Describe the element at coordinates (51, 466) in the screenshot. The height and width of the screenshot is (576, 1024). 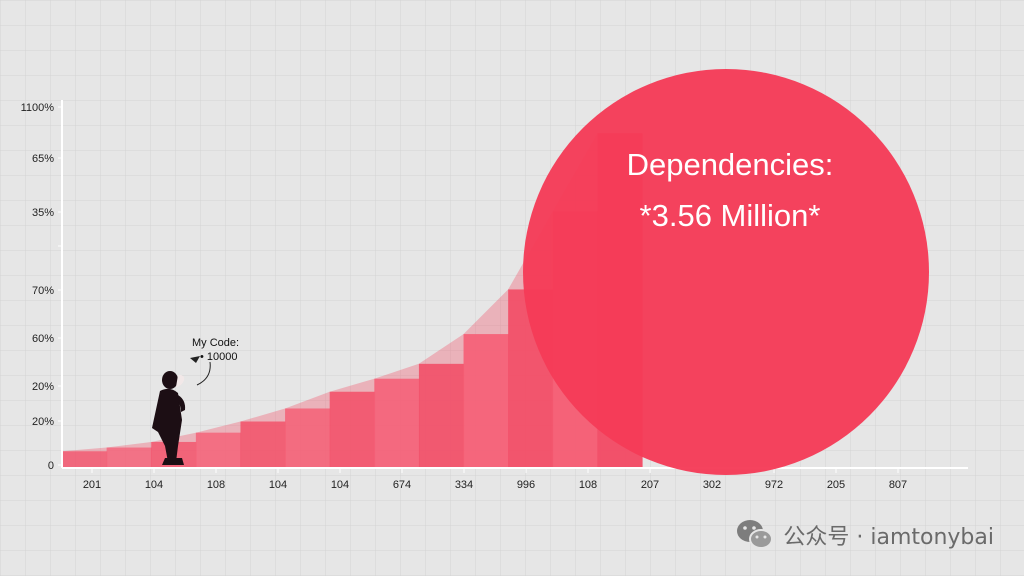
I see `y-tick-label: 0` at that location.